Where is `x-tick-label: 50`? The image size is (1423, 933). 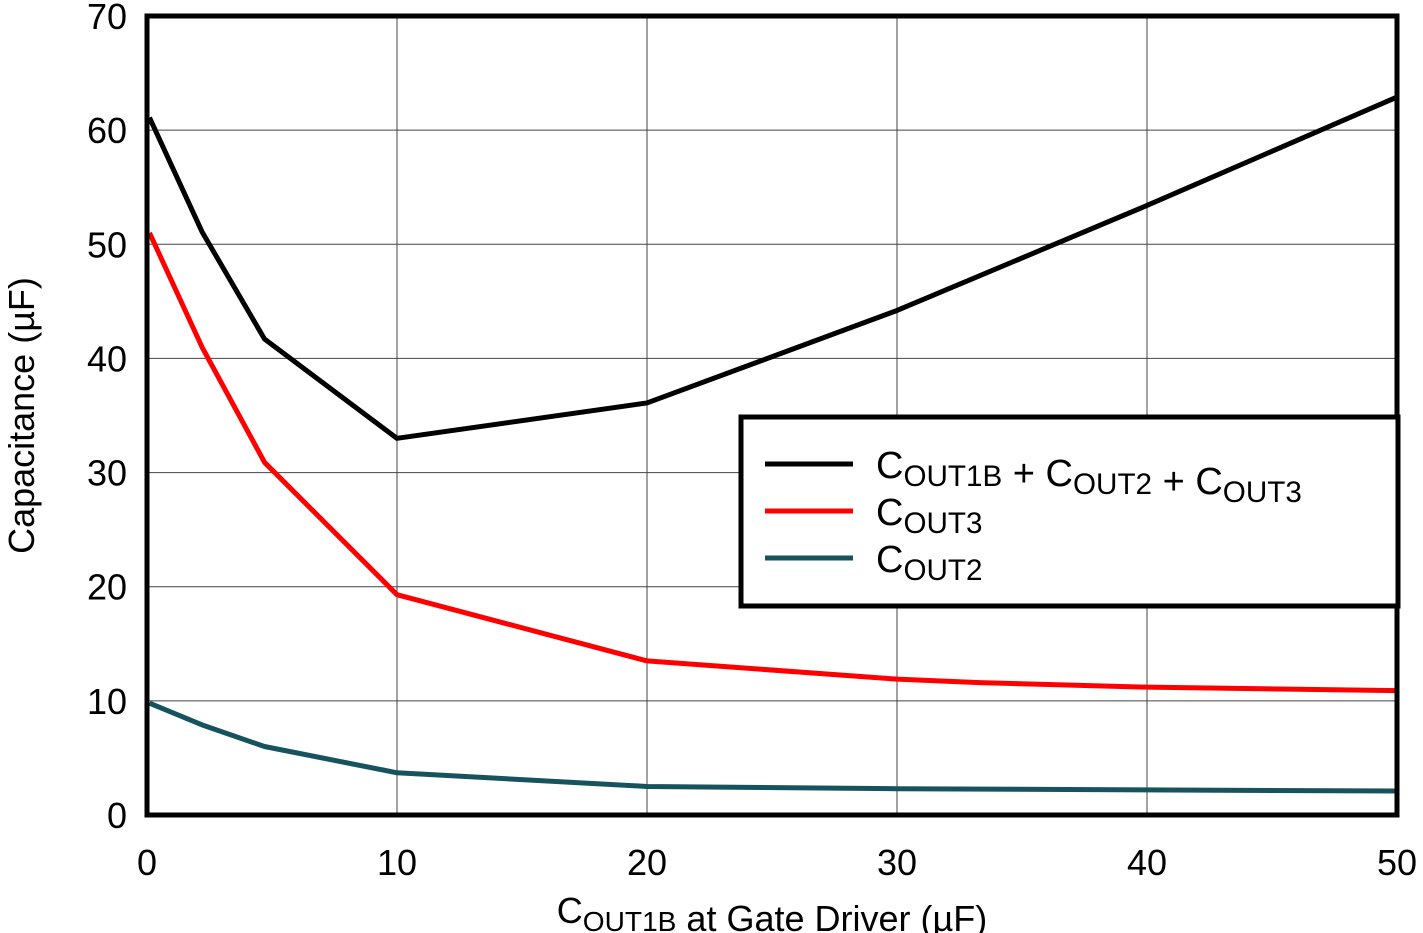 x-tick-label: 50 is located at coordinates (1397, 862).